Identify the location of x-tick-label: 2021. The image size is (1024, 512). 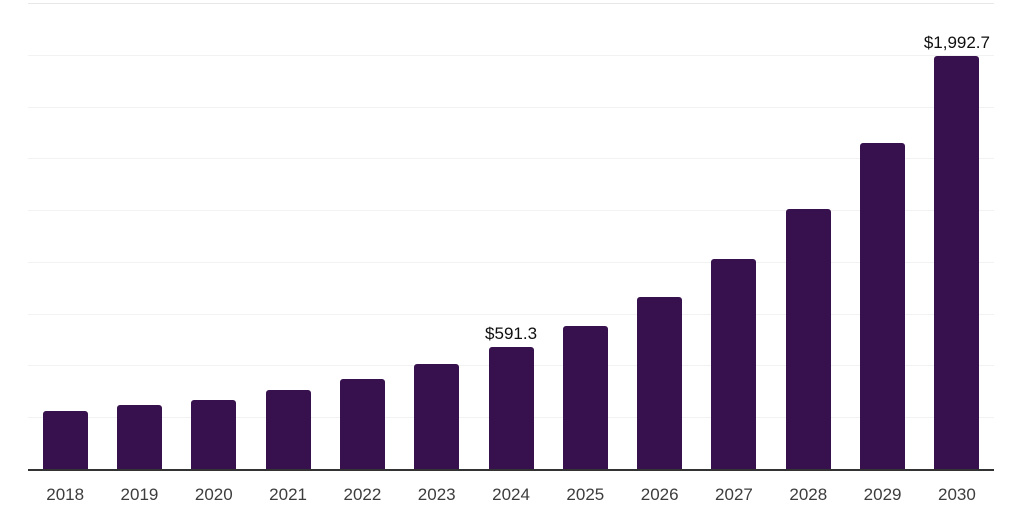
(288, 494).